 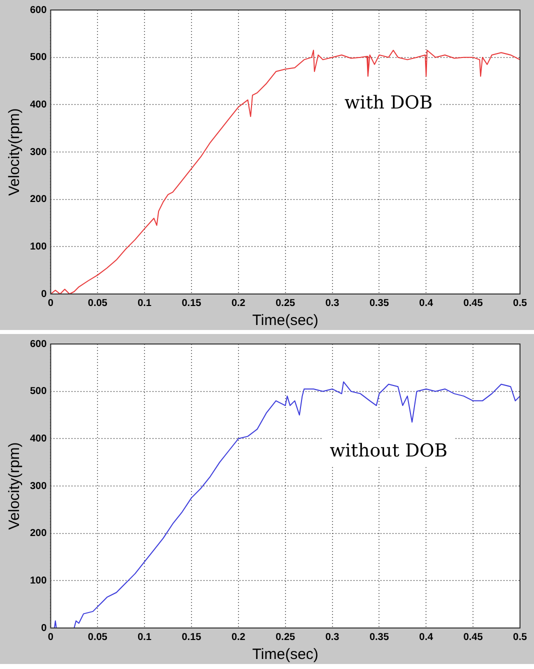 I want to click on annotation: without DOB, so click(x=389, y=451).